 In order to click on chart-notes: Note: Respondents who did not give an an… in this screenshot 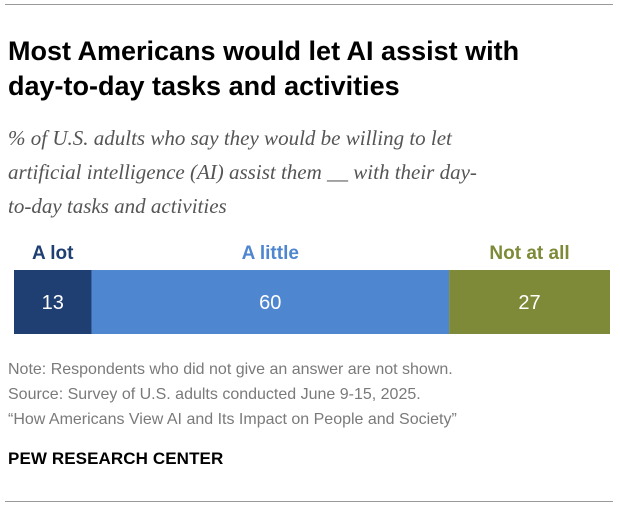, I will do `click(308, 394)`.